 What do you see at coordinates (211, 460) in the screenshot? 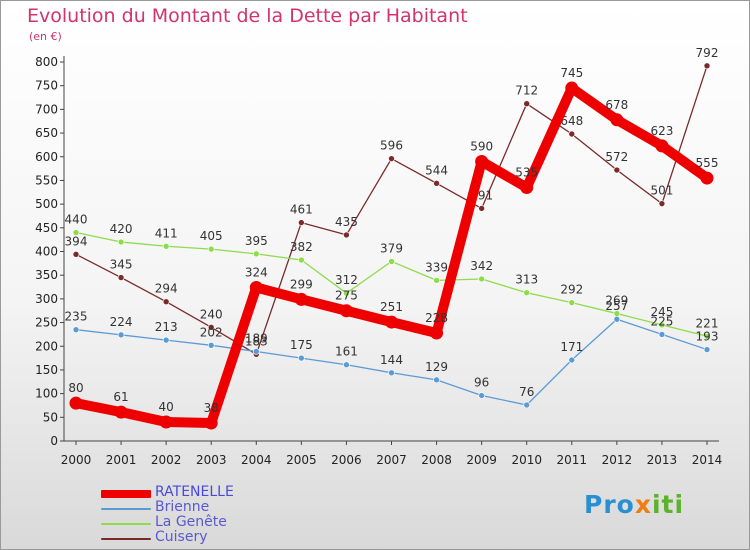
I see `x-tick-label: 2003` at bounding box center [211, 460].